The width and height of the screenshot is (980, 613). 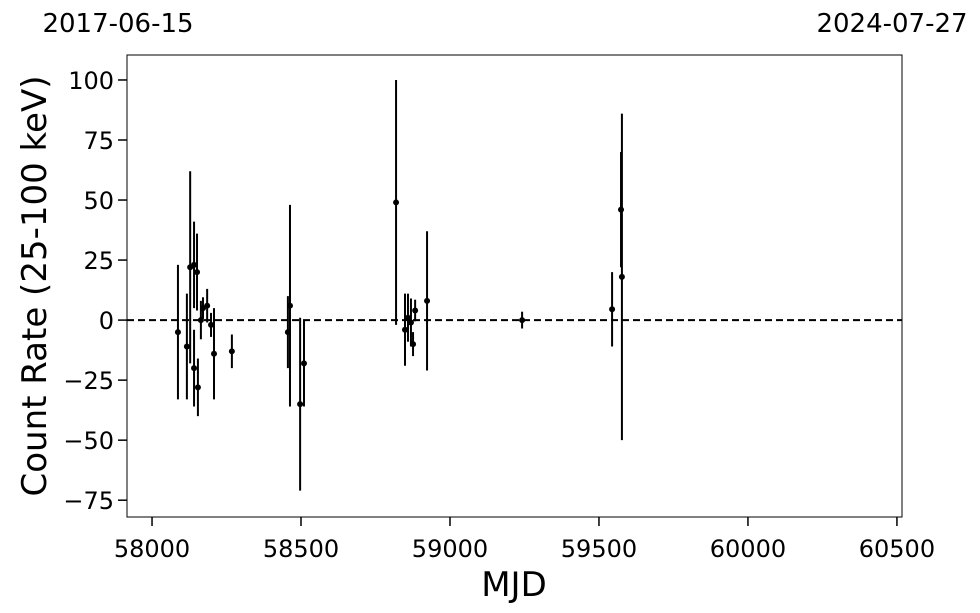 I want to click on x-tick-label: 59000, so click(x=450, y=549).